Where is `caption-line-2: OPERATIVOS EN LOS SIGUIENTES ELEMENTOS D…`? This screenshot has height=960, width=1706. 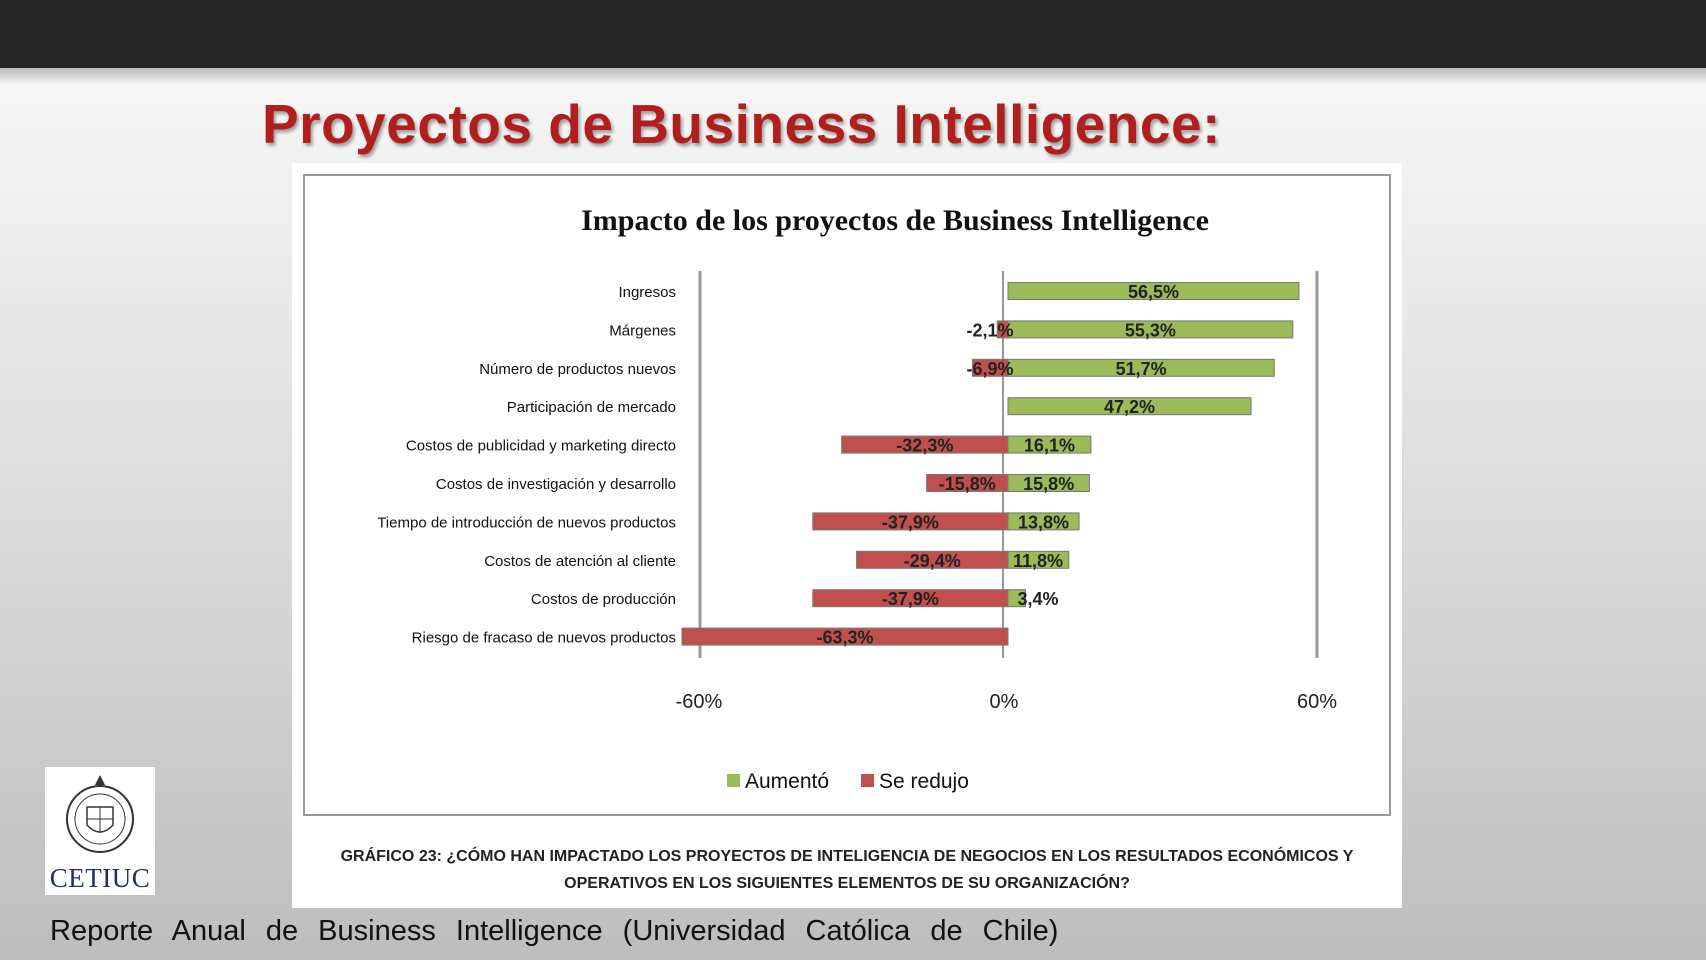
caption-line-2: OPERATIVOS EN LOS SIGUIENTES ELEMENTOS D… is located at coordinates (847, 883).